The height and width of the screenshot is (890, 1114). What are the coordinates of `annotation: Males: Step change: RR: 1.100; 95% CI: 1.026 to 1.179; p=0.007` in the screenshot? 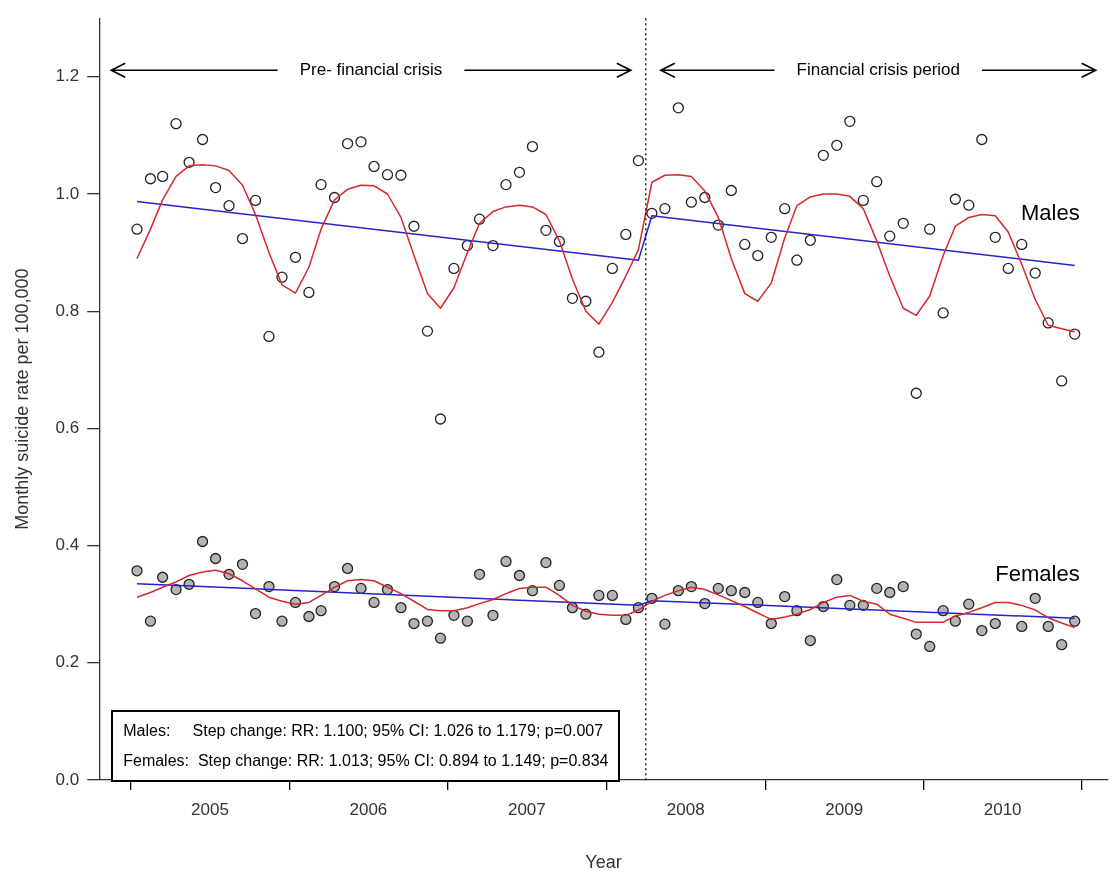 It's located at (364, 730).